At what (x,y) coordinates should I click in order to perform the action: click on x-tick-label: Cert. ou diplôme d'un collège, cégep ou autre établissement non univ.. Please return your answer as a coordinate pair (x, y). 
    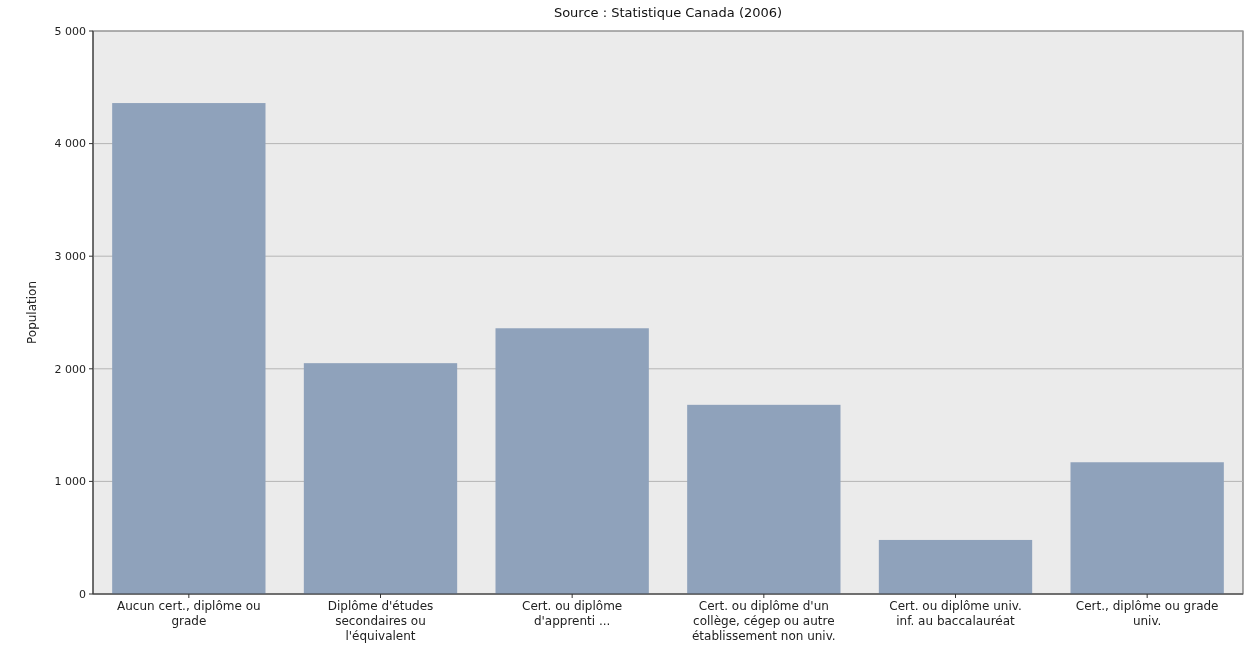
    Looking at the image, I should click on (763, 621).